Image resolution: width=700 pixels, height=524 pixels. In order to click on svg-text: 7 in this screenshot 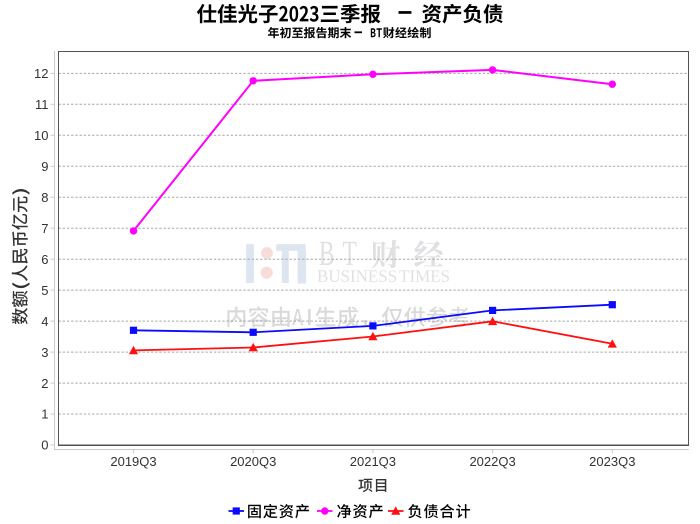, I will do `click(44, 228)`.